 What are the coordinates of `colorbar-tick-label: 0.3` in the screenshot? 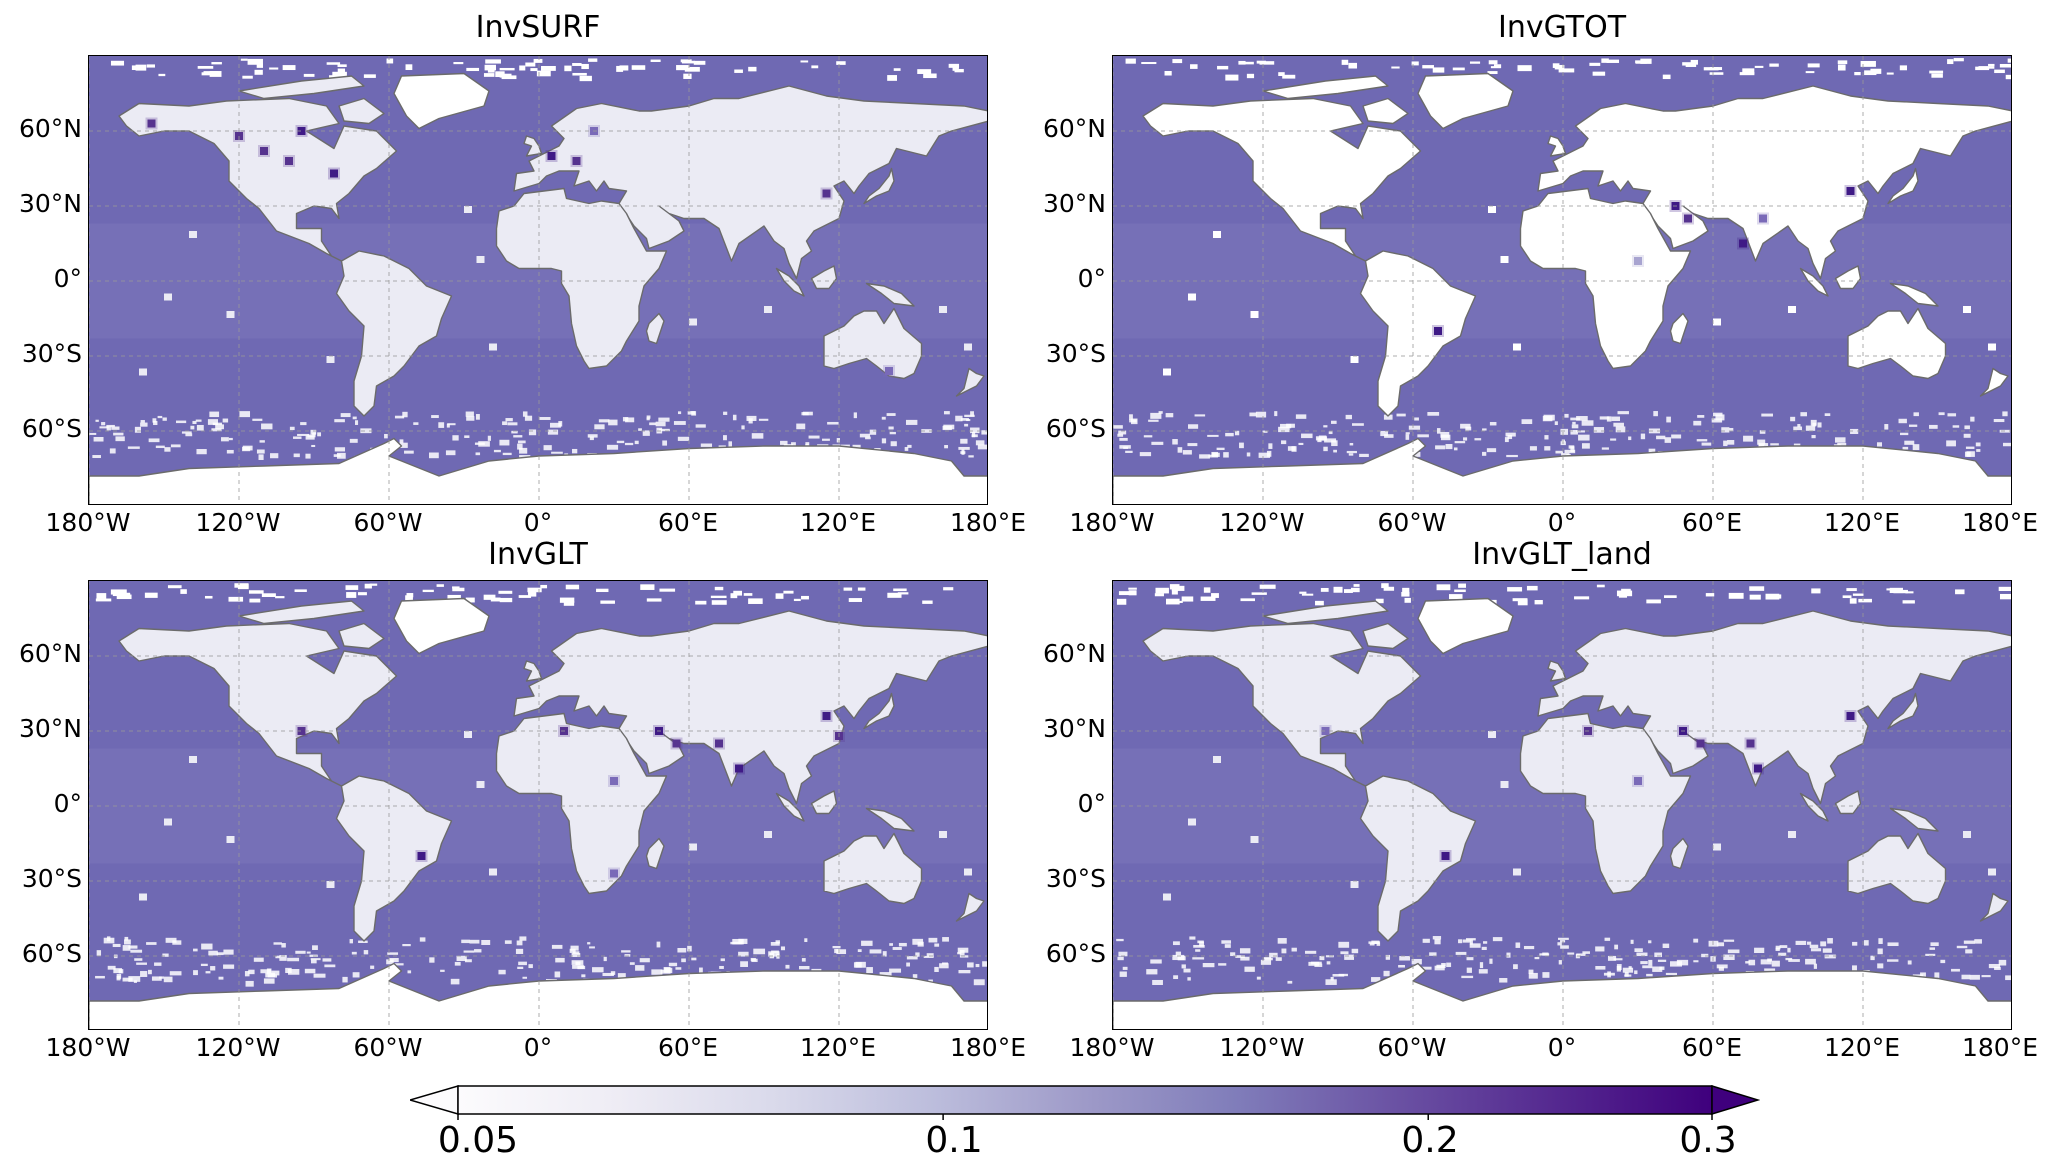 It's located at (1708, 1140).